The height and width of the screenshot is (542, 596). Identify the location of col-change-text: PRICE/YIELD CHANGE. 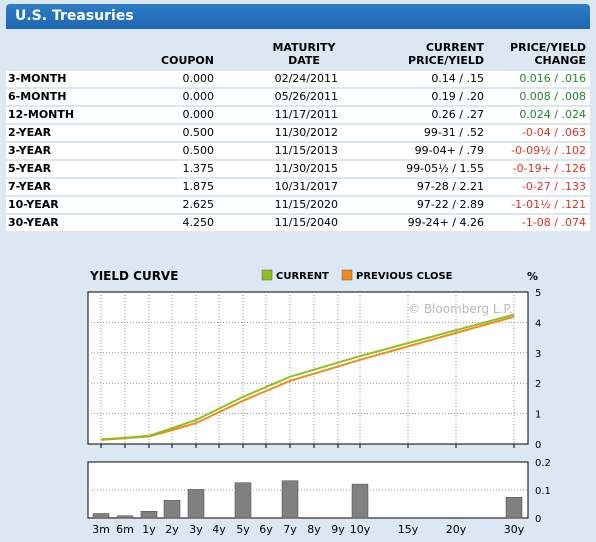
(548, 54).